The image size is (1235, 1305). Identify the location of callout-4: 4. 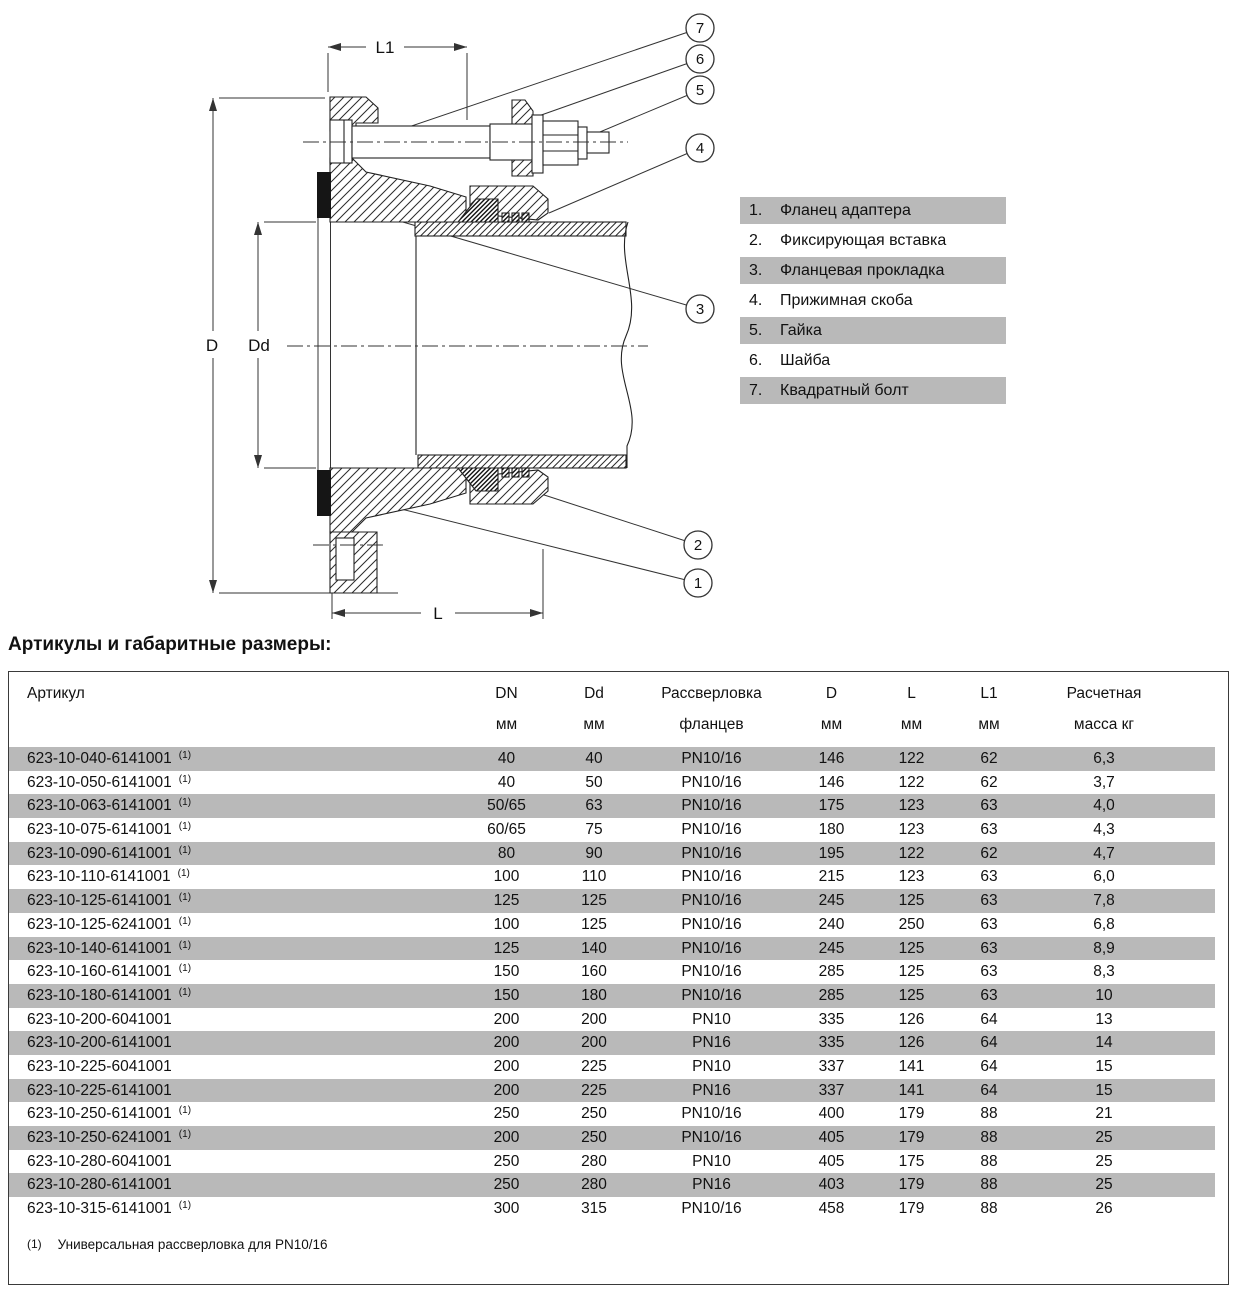
(700, 148).